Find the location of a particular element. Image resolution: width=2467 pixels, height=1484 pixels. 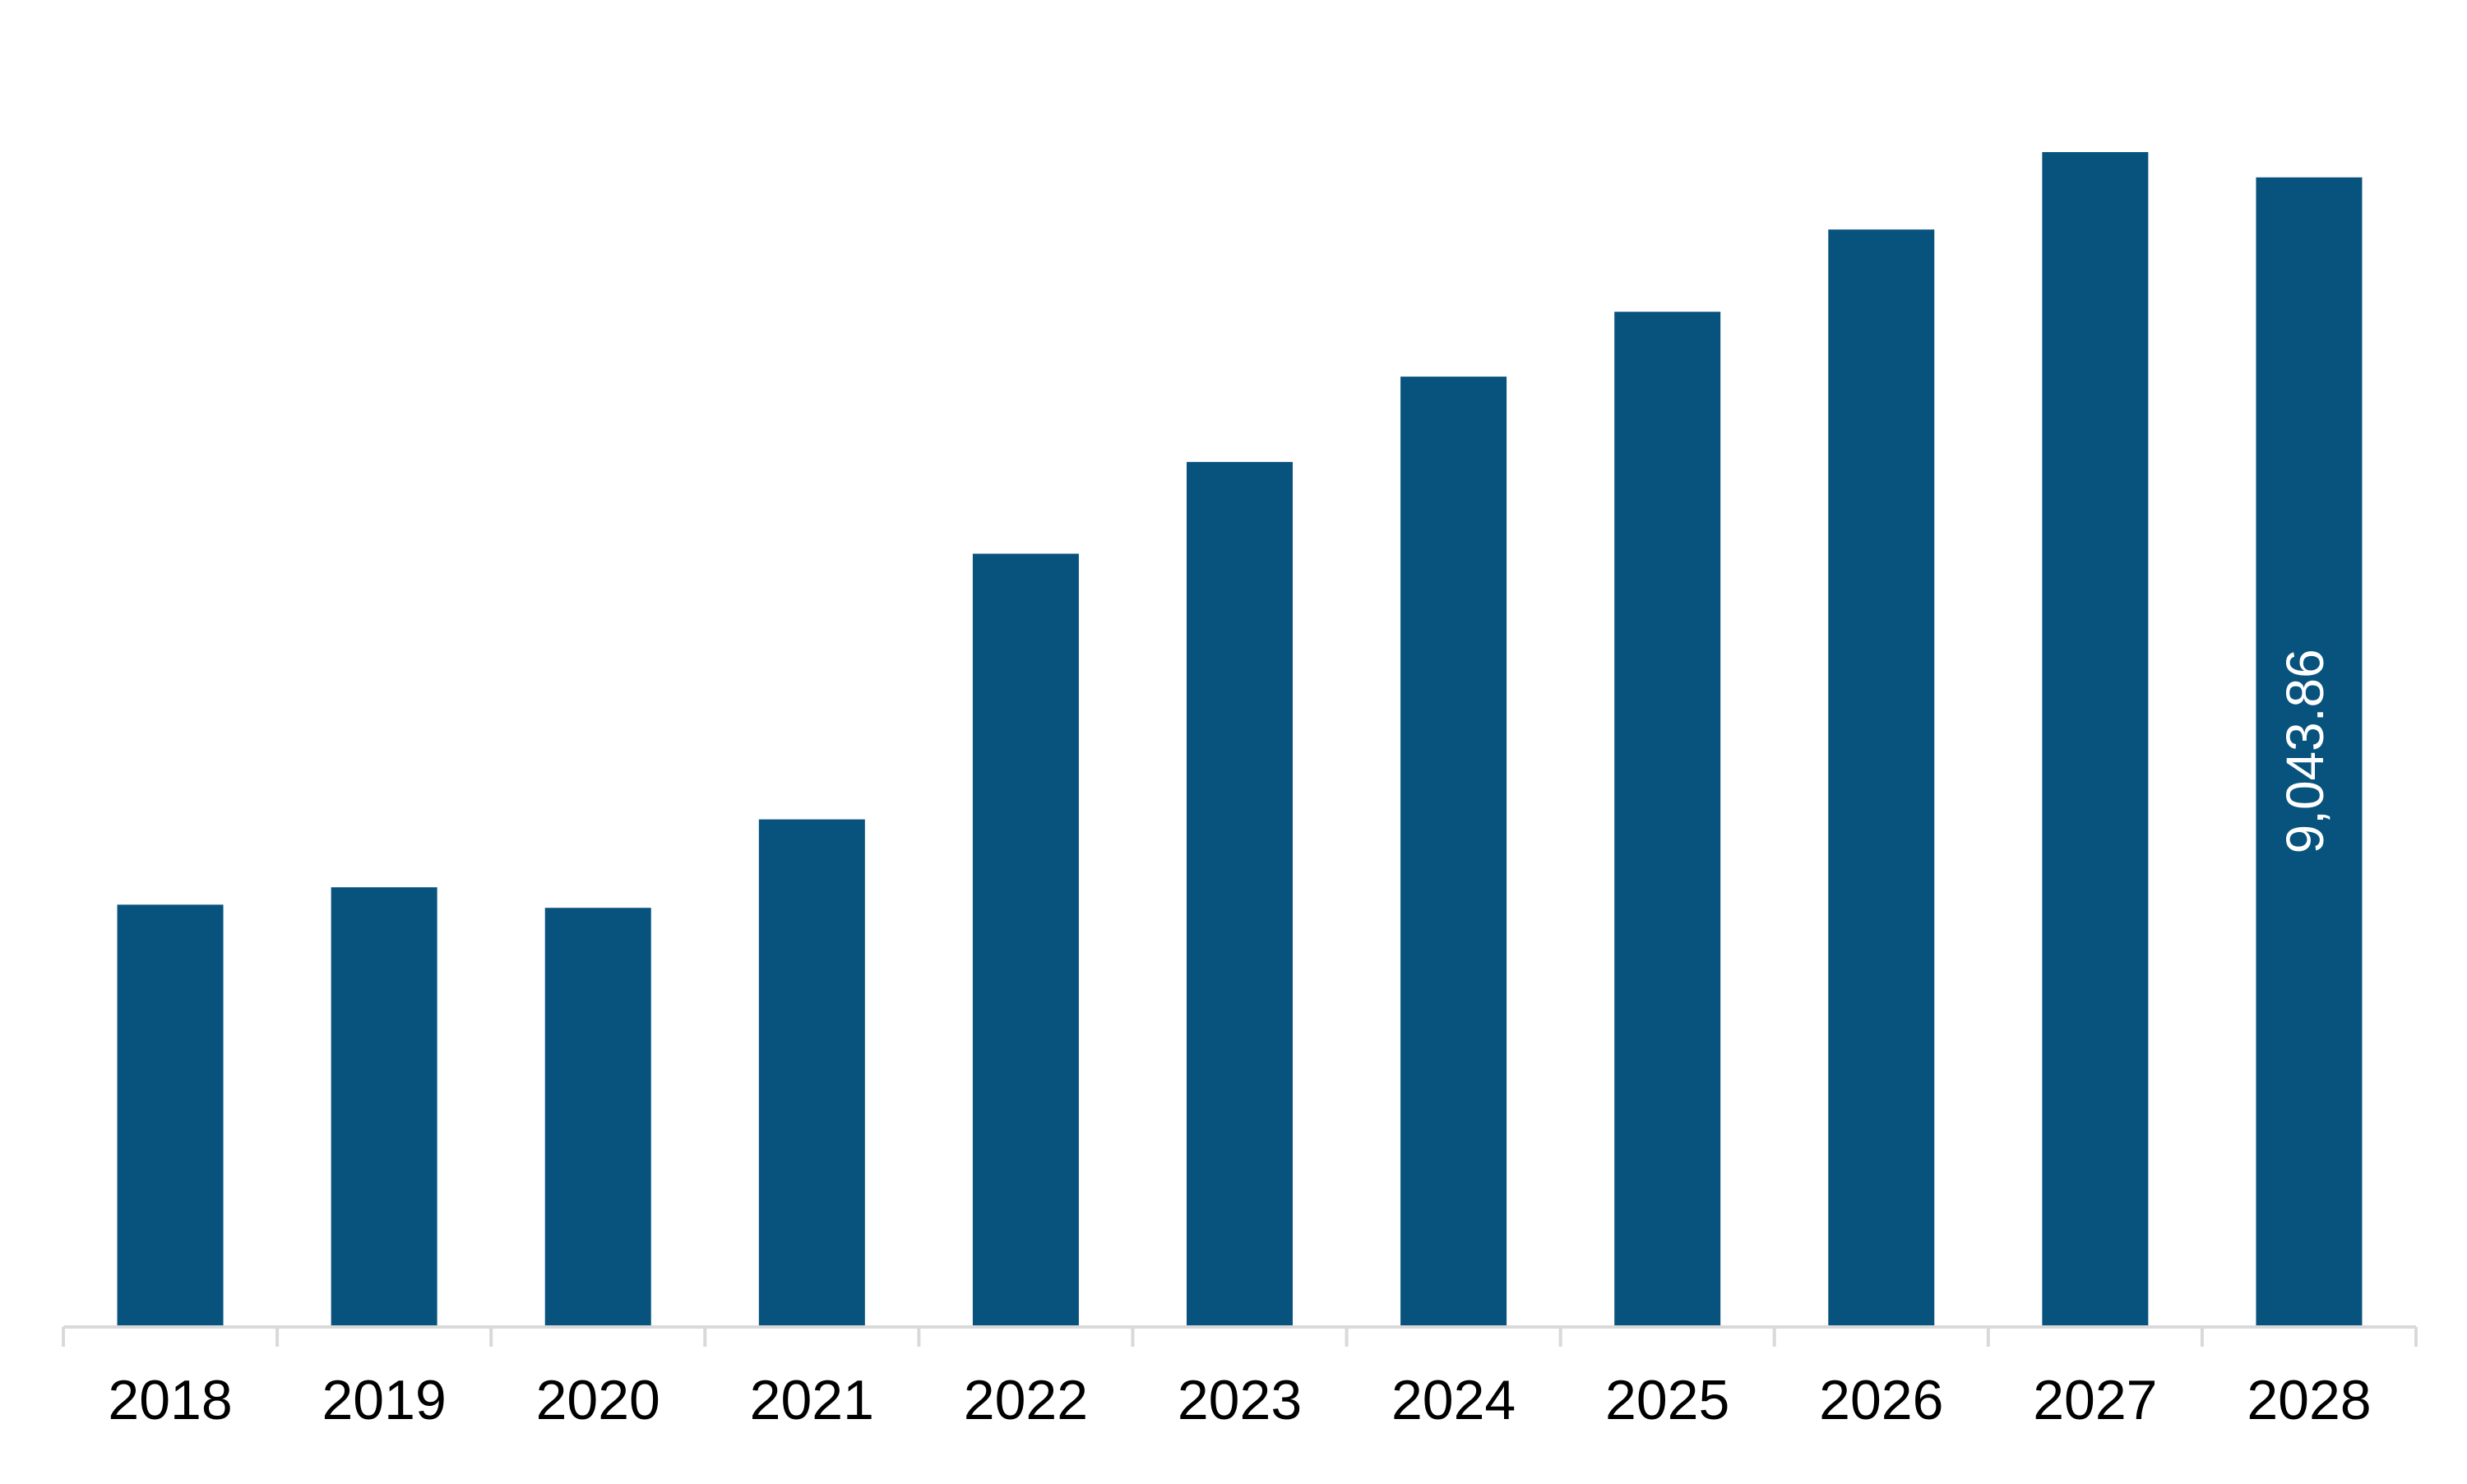

x-tick-label: 2027 is located at coordinates (2095, 1400).